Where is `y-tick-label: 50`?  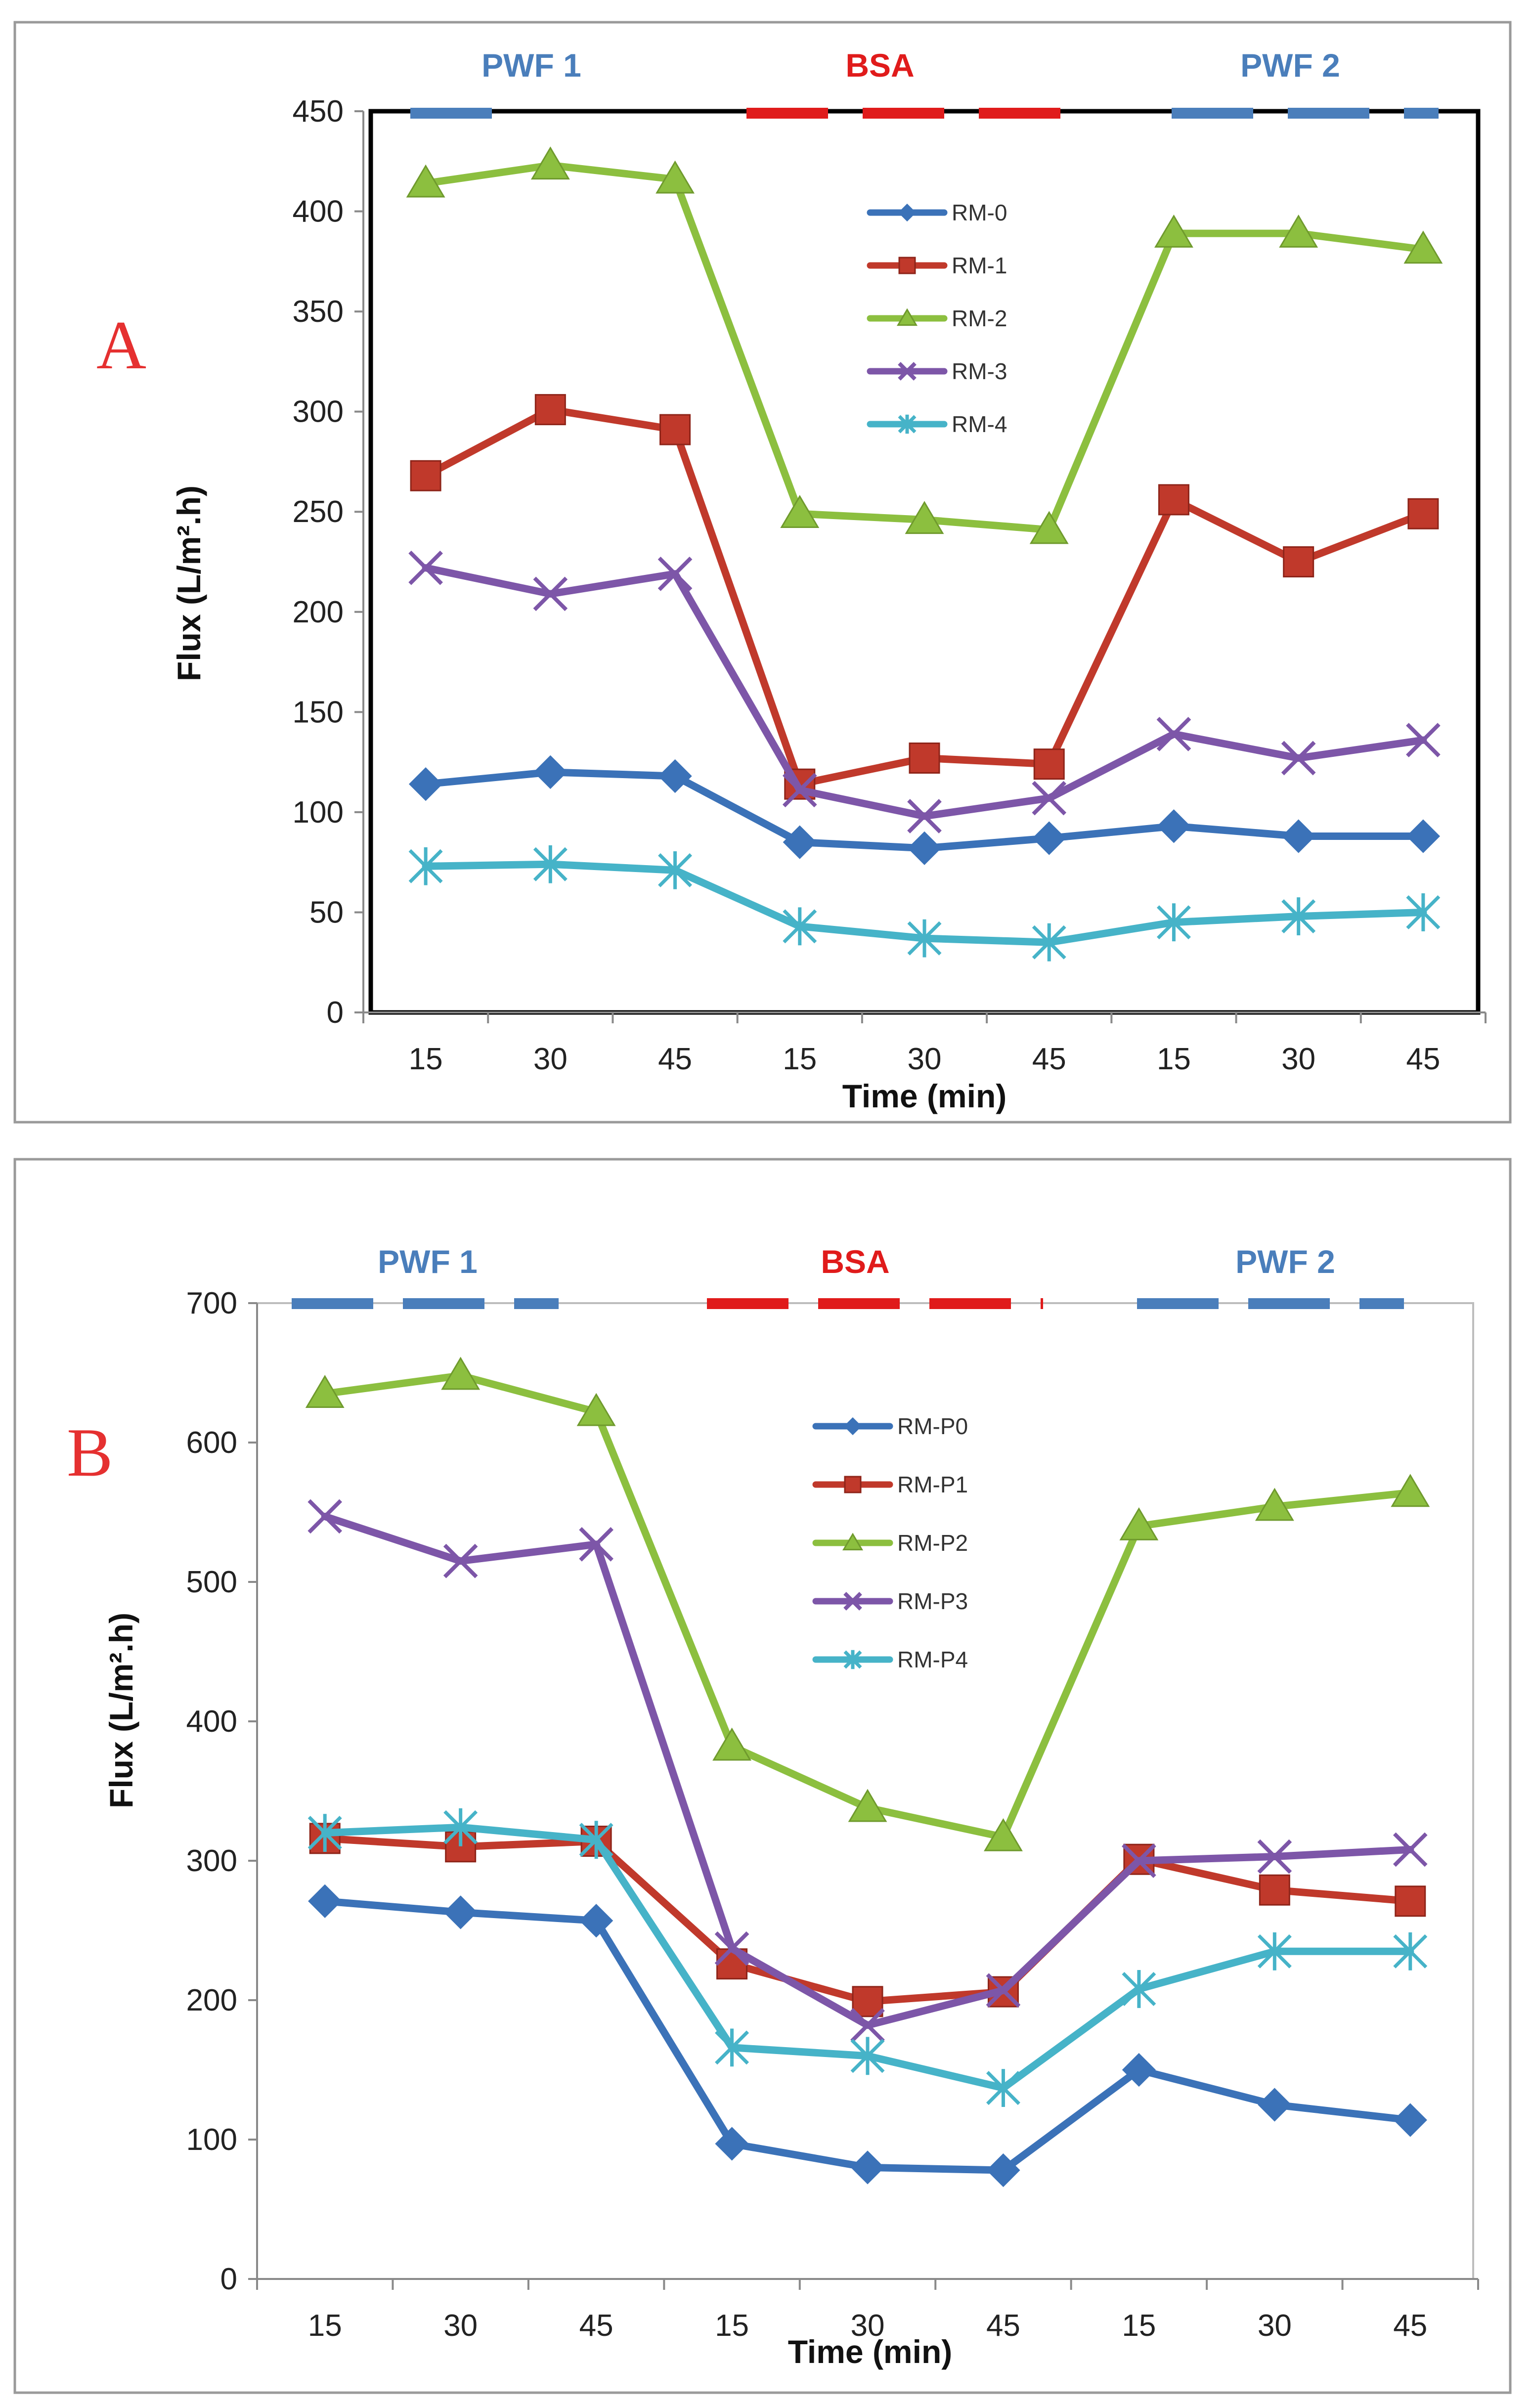 y-tick-label: 50 is located at coordinates (326, 912).